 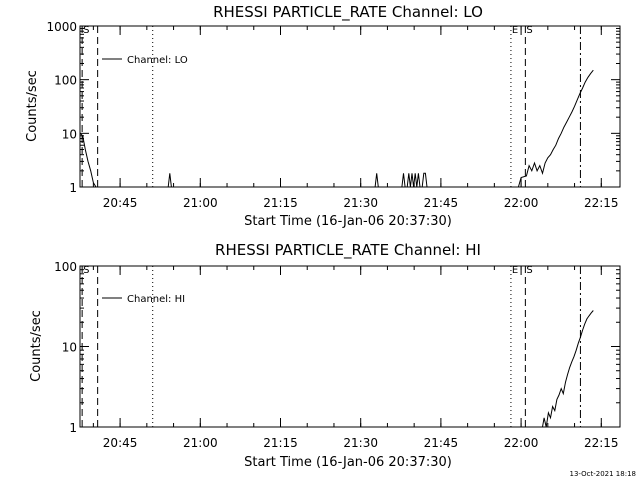 I want to click on chart-title: RHESSI PARTICLE_RATE Channel: HI, so click(x=348, y=250).